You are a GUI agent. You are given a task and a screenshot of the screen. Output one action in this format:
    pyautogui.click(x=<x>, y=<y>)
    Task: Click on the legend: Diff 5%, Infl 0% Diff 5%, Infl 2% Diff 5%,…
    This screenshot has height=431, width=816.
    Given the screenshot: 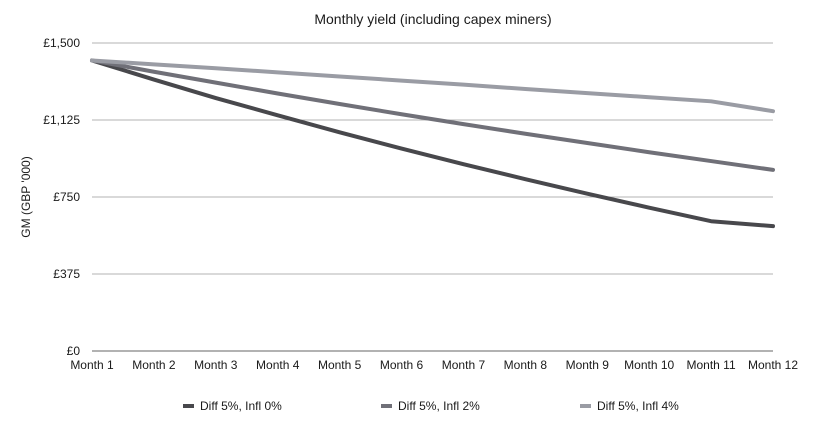 What is the action you would take?
    pyautogui.click(x=431, y=406)
    